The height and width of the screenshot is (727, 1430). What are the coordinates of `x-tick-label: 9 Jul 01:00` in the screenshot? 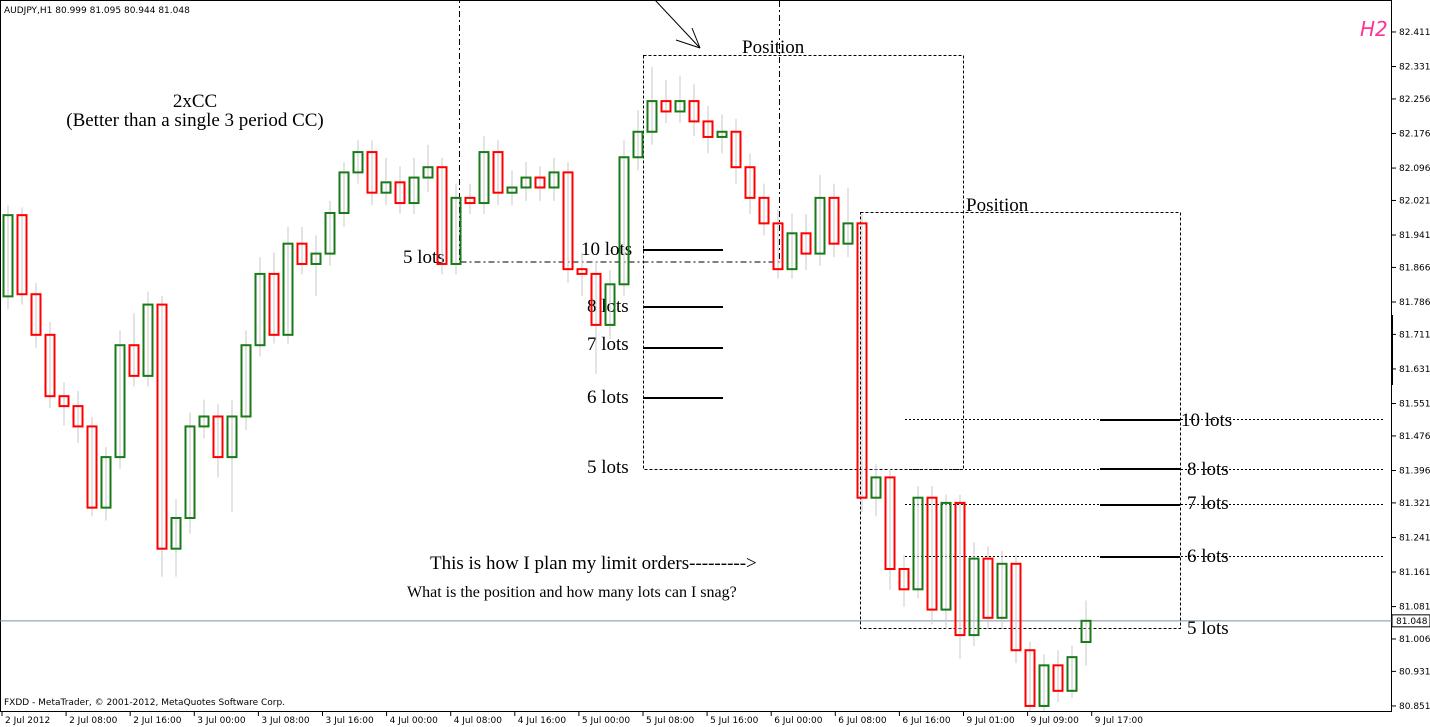 It's located at (991, 721).